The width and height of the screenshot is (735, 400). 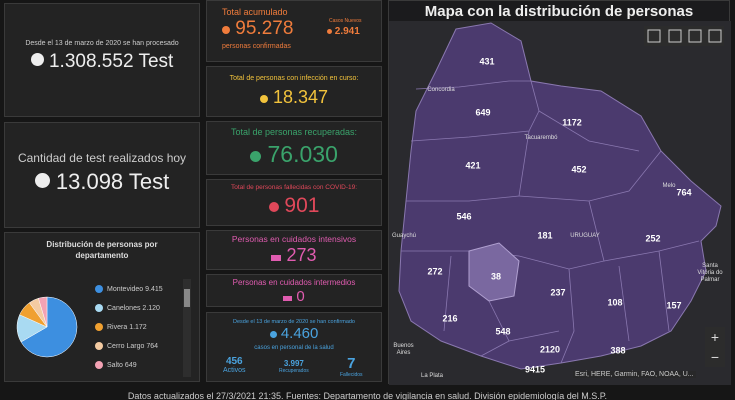 What do you see at coordinates (300, 296) in the screenshot?
I see `intermediate-value: 0` at bounding box center [300, 296].